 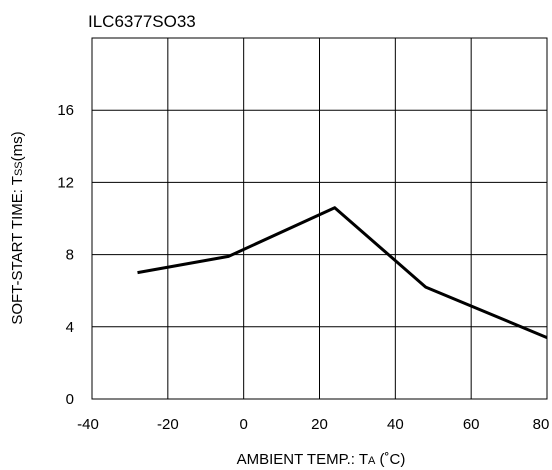 What do you see at coordinates (19, 168) in the screenshot?
I see `y-axis-label-subscript: SS` at bounding box center [19, 168].